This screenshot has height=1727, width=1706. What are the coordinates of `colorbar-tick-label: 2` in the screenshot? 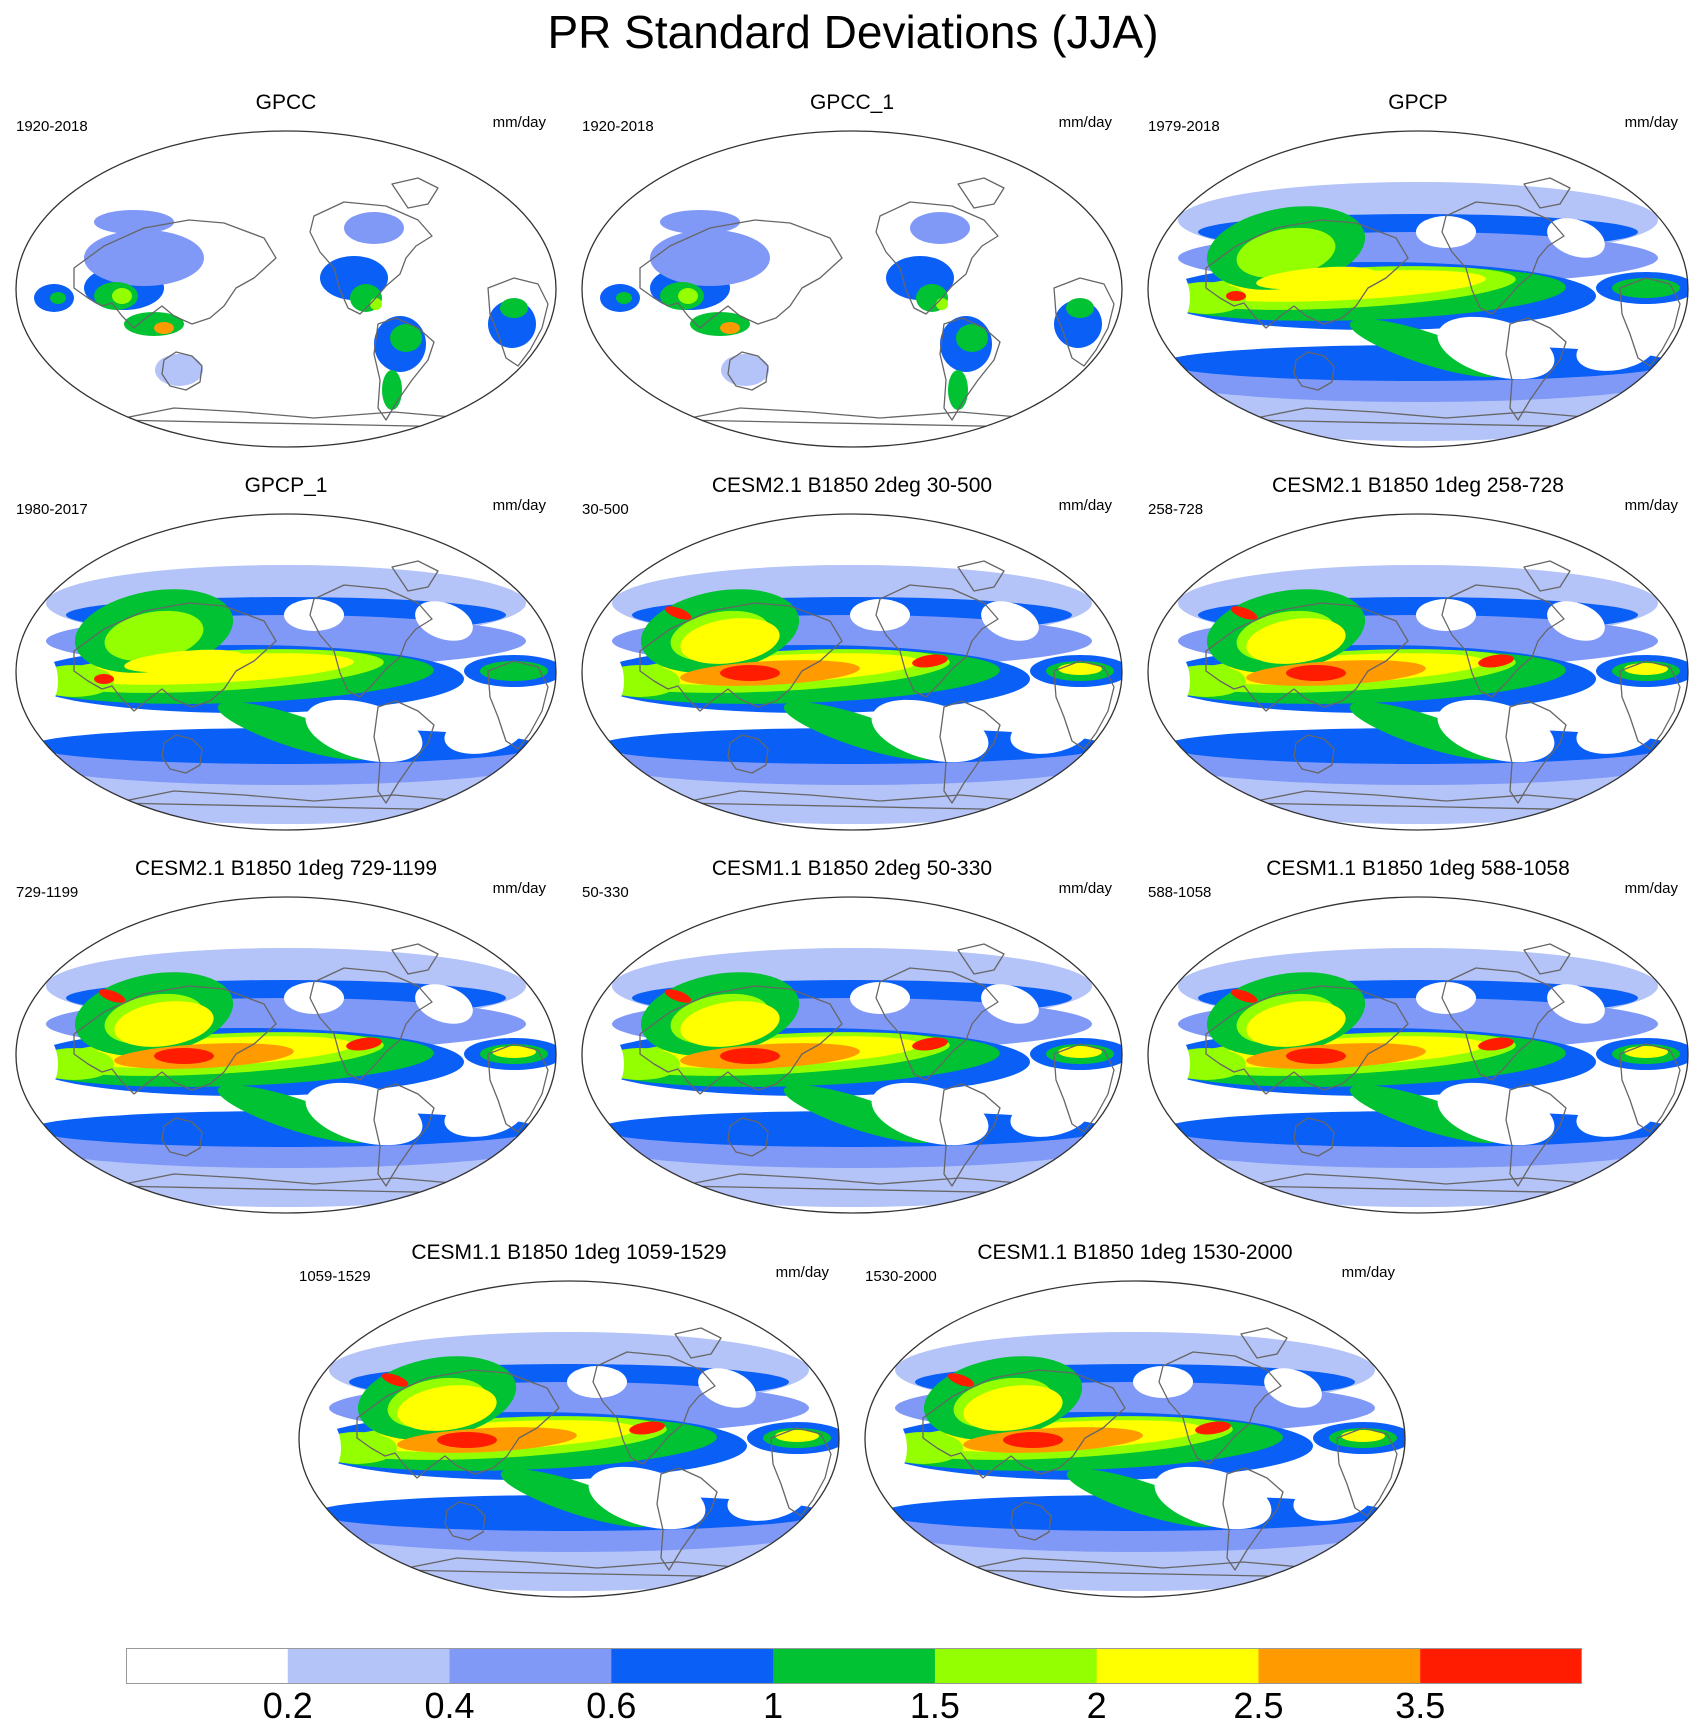 It's located at (1096, 1705).